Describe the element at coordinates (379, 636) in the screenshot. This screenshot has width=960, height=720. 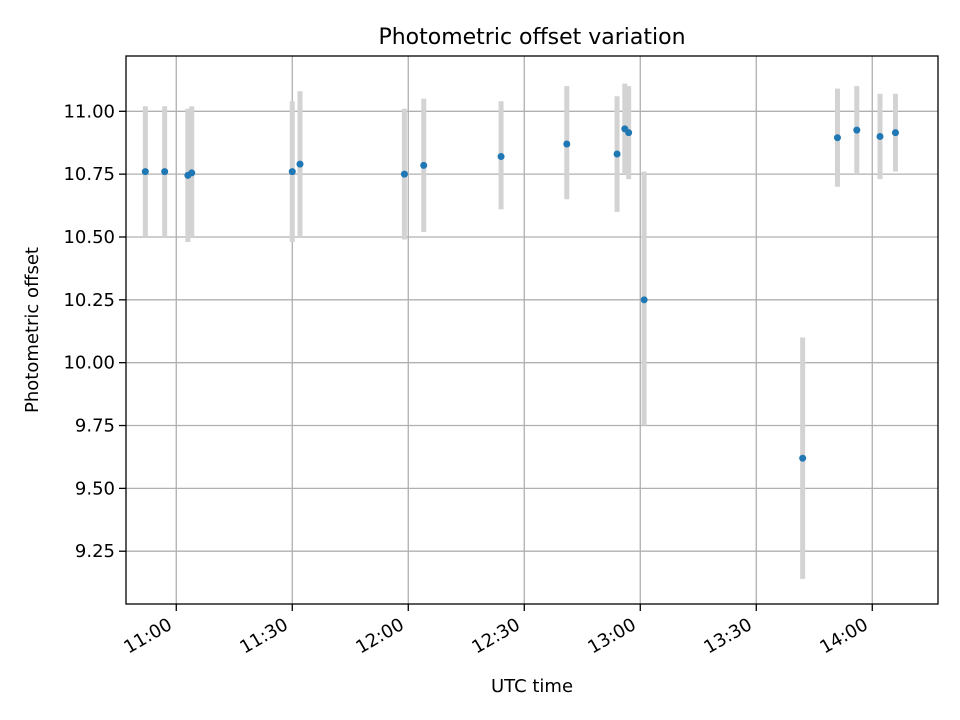
I see `x-tick-label: 12:00` at that location.